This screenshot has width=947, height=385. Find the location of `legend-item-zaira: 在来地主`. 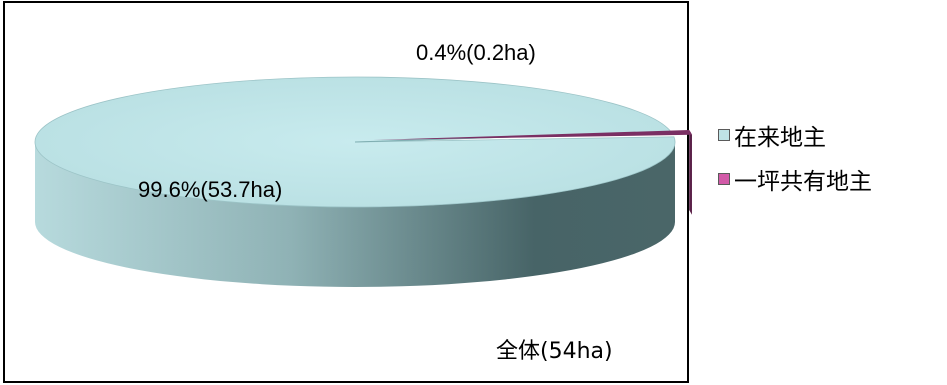

legend-item-zaira: 在来地主 is located at coordinates (795, 135).